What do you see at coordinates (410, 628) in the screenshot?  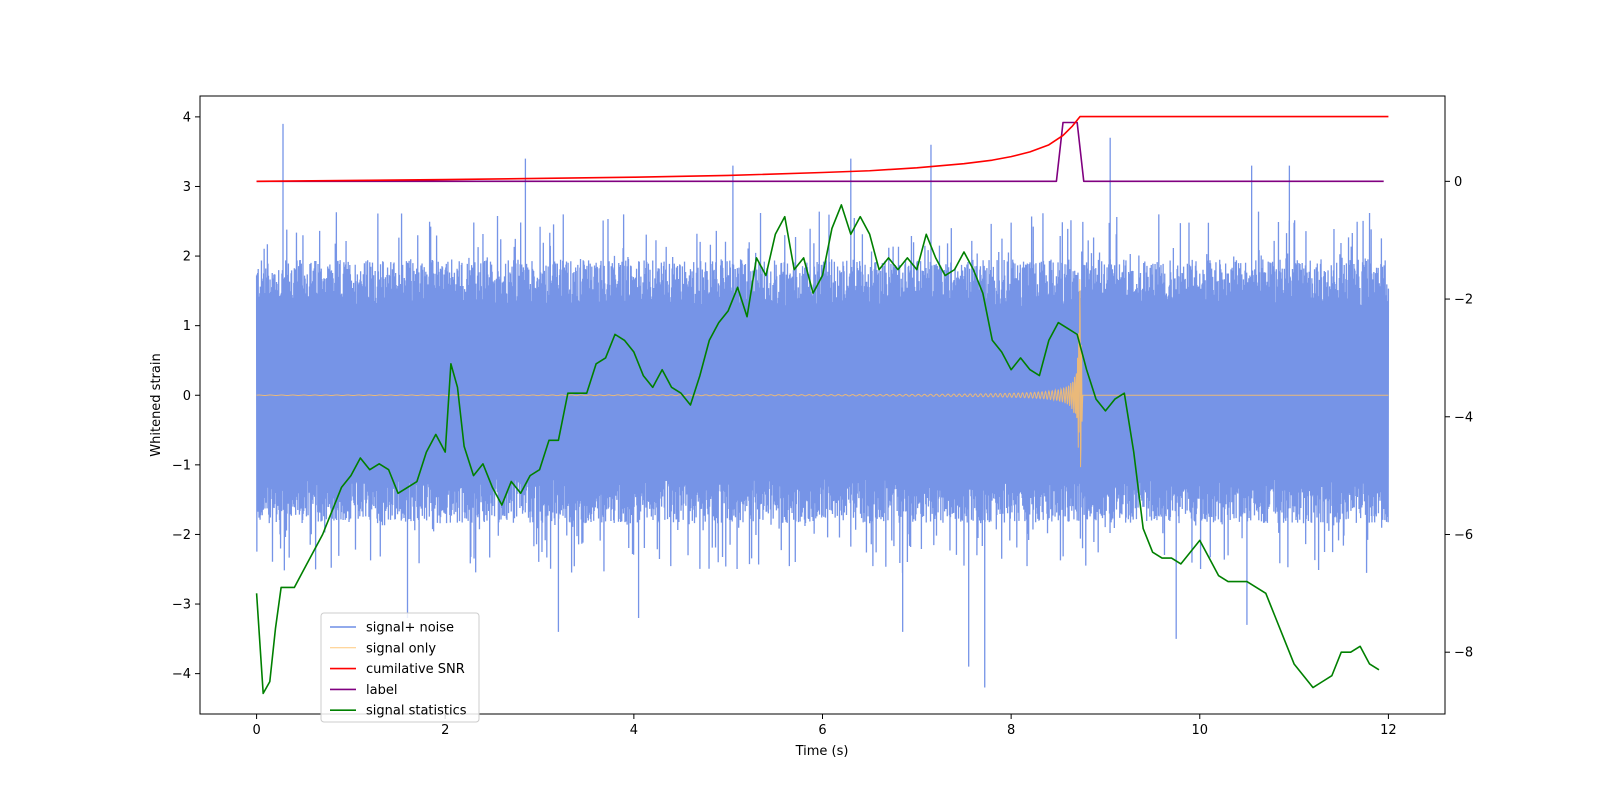 I see `legend-label-signal-noise: signal+ noise` at bounding box center [410, 628].